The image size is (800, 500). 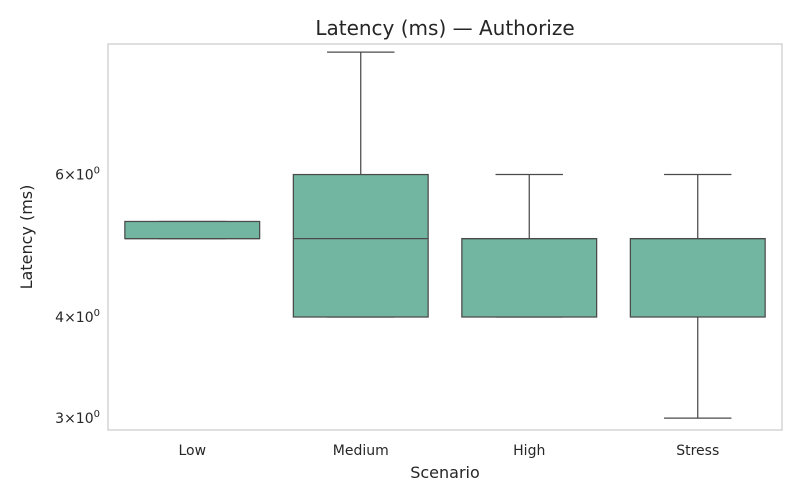 I want to click on y-axis-label: Latency (ms), so click(x=26, y=237).